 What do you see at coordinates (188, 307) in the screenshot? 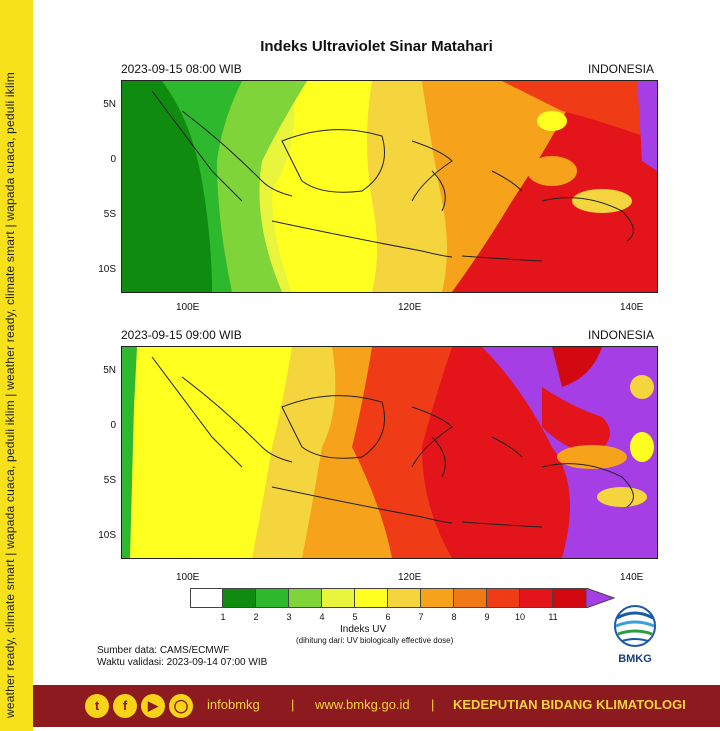
I see `map1-xtick-100e: 100E` at bounding box center [188, 307].